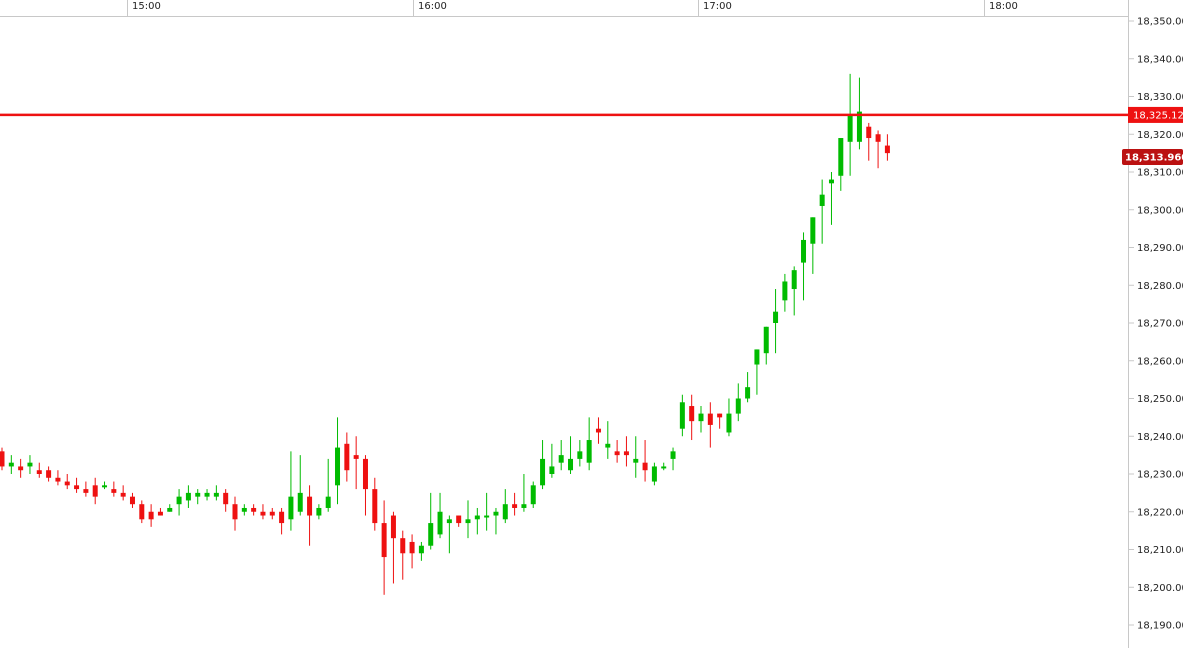 This screenshot has height=648, width=1183. I want to click on price-level-tag-label: 18,325.12, so click(1158, 115).